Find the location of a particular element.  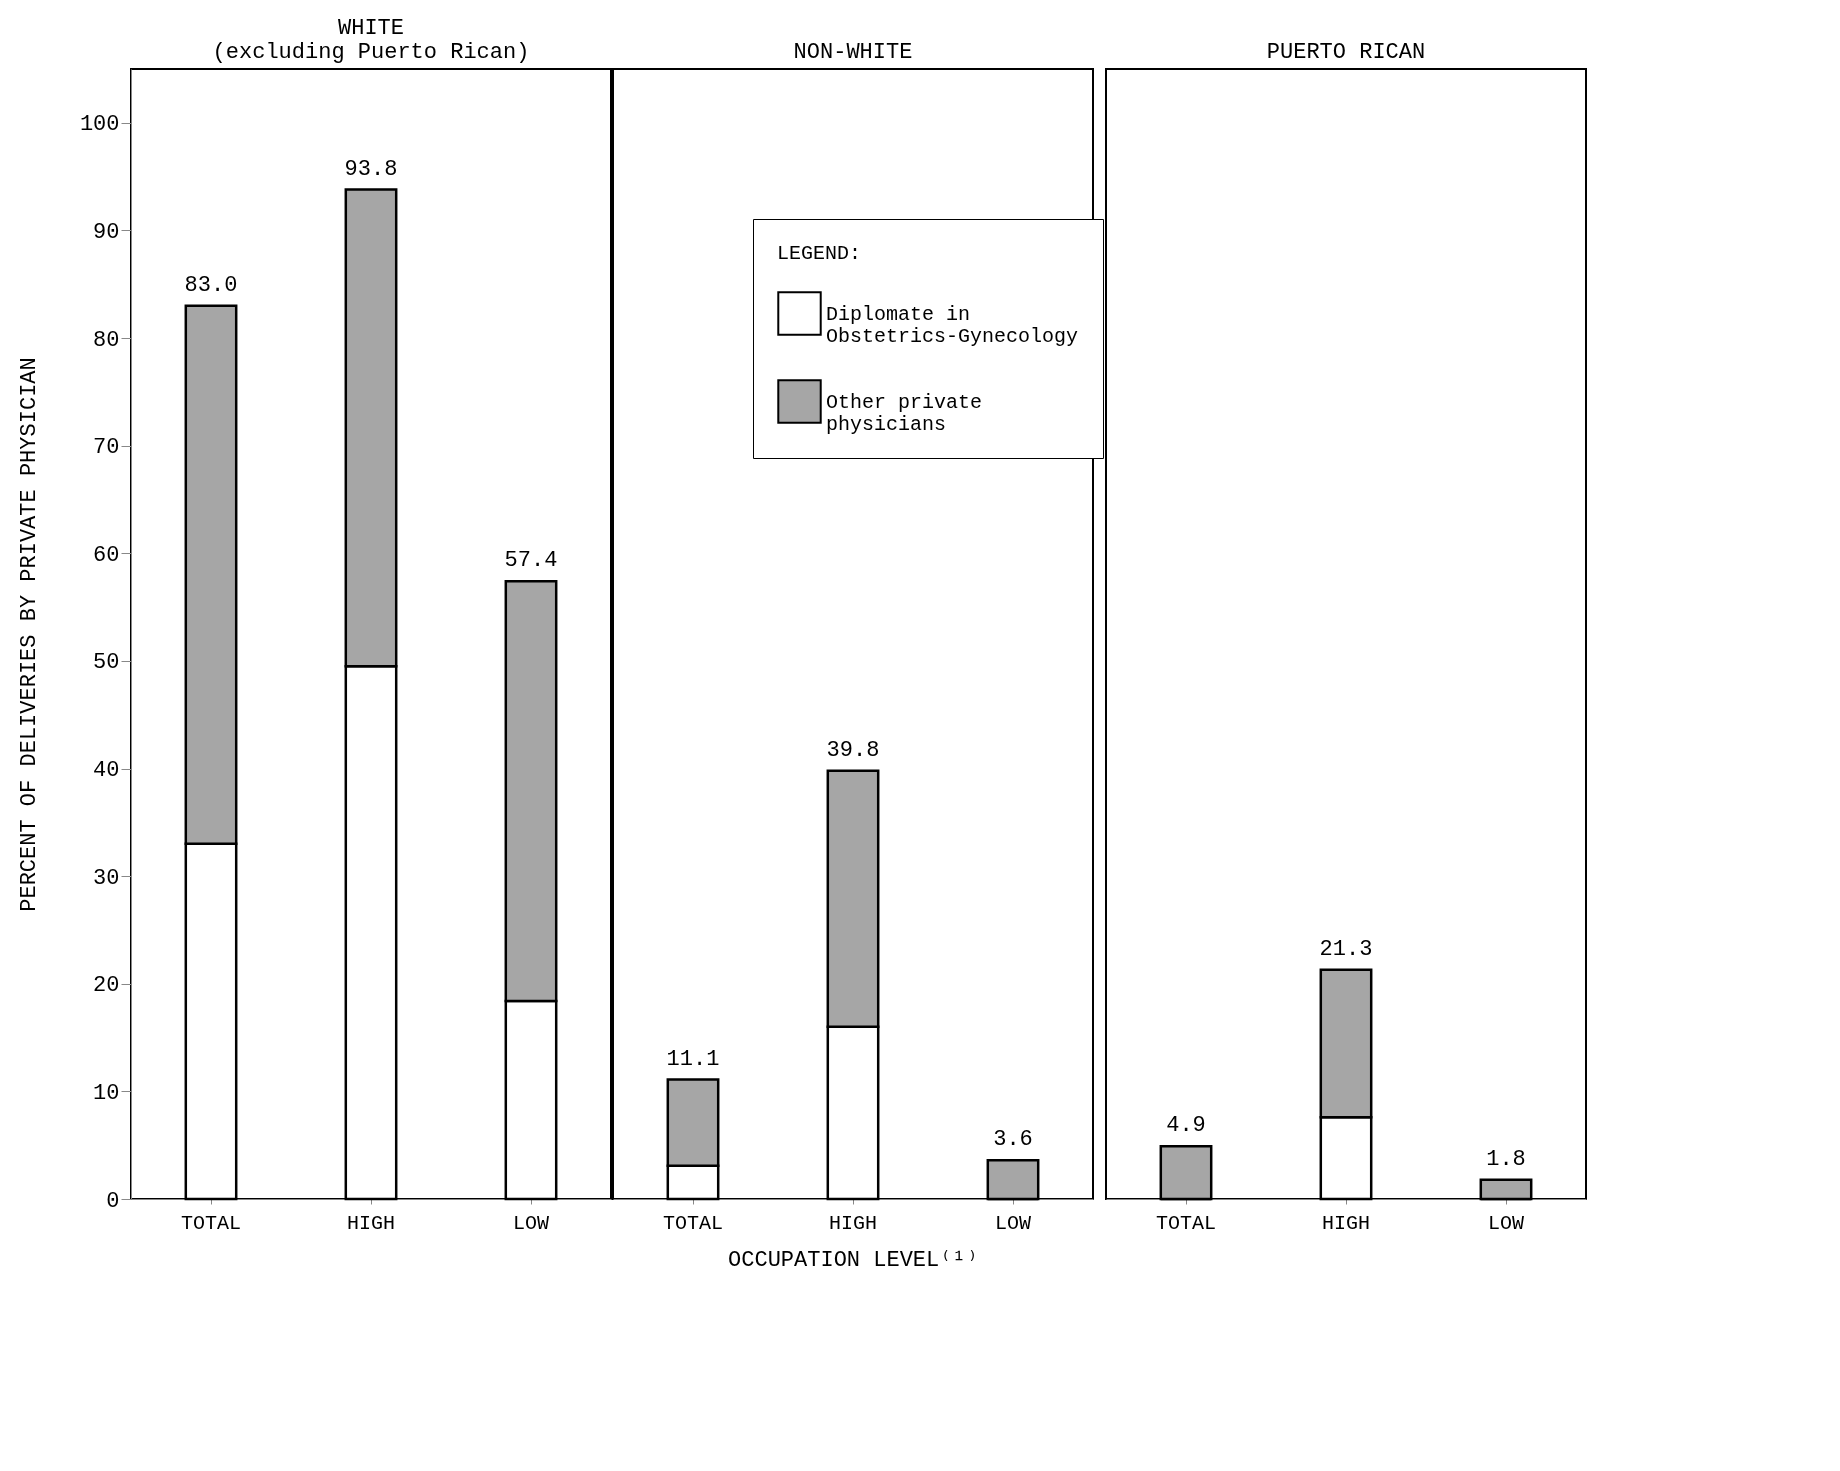

total-label: 93.8 is located at coordinates (371, 169).